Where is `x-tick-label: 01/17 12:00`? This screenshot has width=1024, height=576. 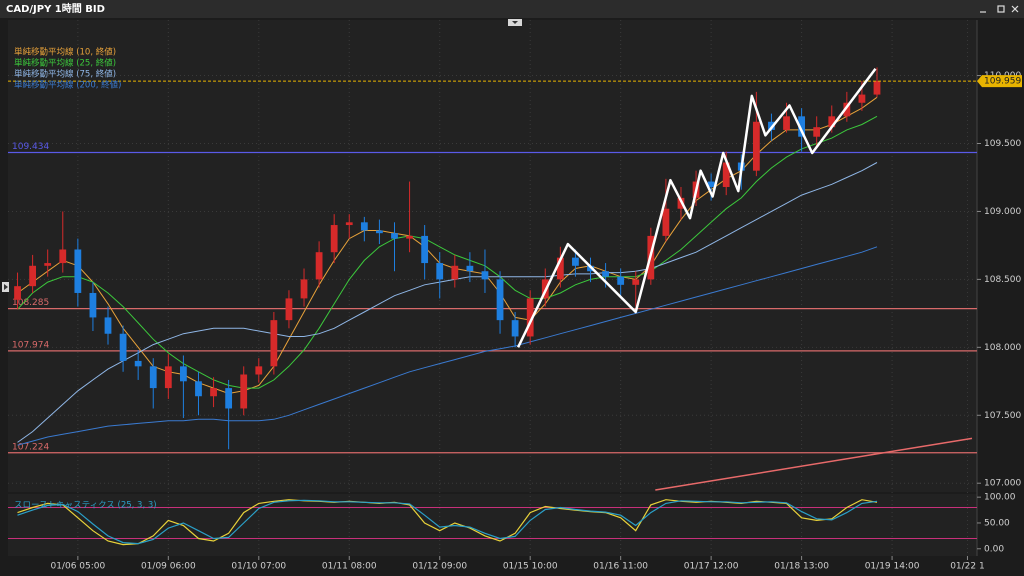 x-tick-label: 01/17 12:00 is located at coordinates (711, 567).